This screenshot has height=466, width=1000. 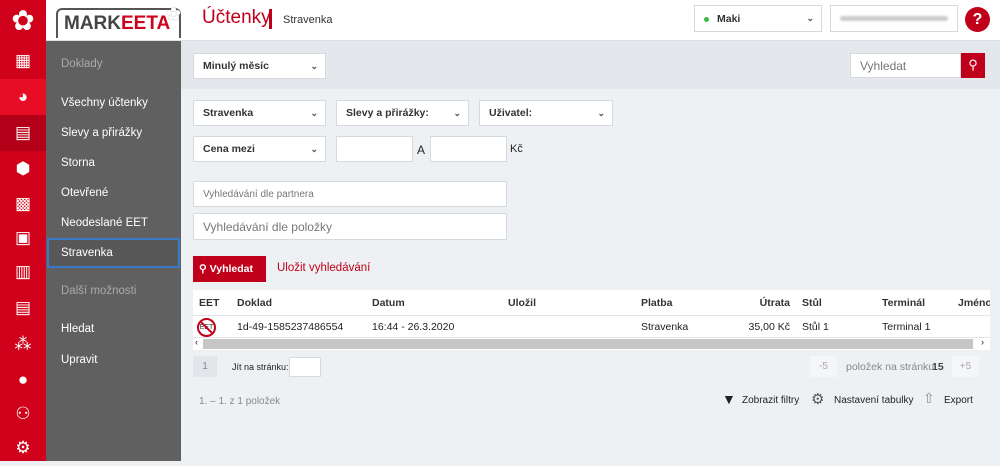 I want to click on brand-flower-icon: ✿, so click(x=174, y=14).